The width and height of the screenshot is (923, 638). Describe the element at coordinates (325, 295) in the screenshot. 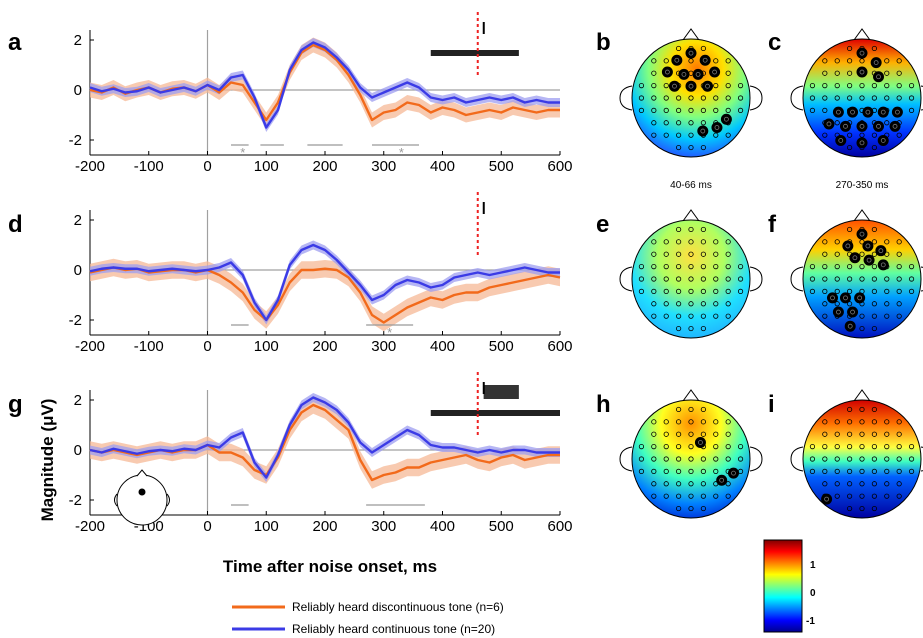

I see `ci-band-discontinuous` at that location.